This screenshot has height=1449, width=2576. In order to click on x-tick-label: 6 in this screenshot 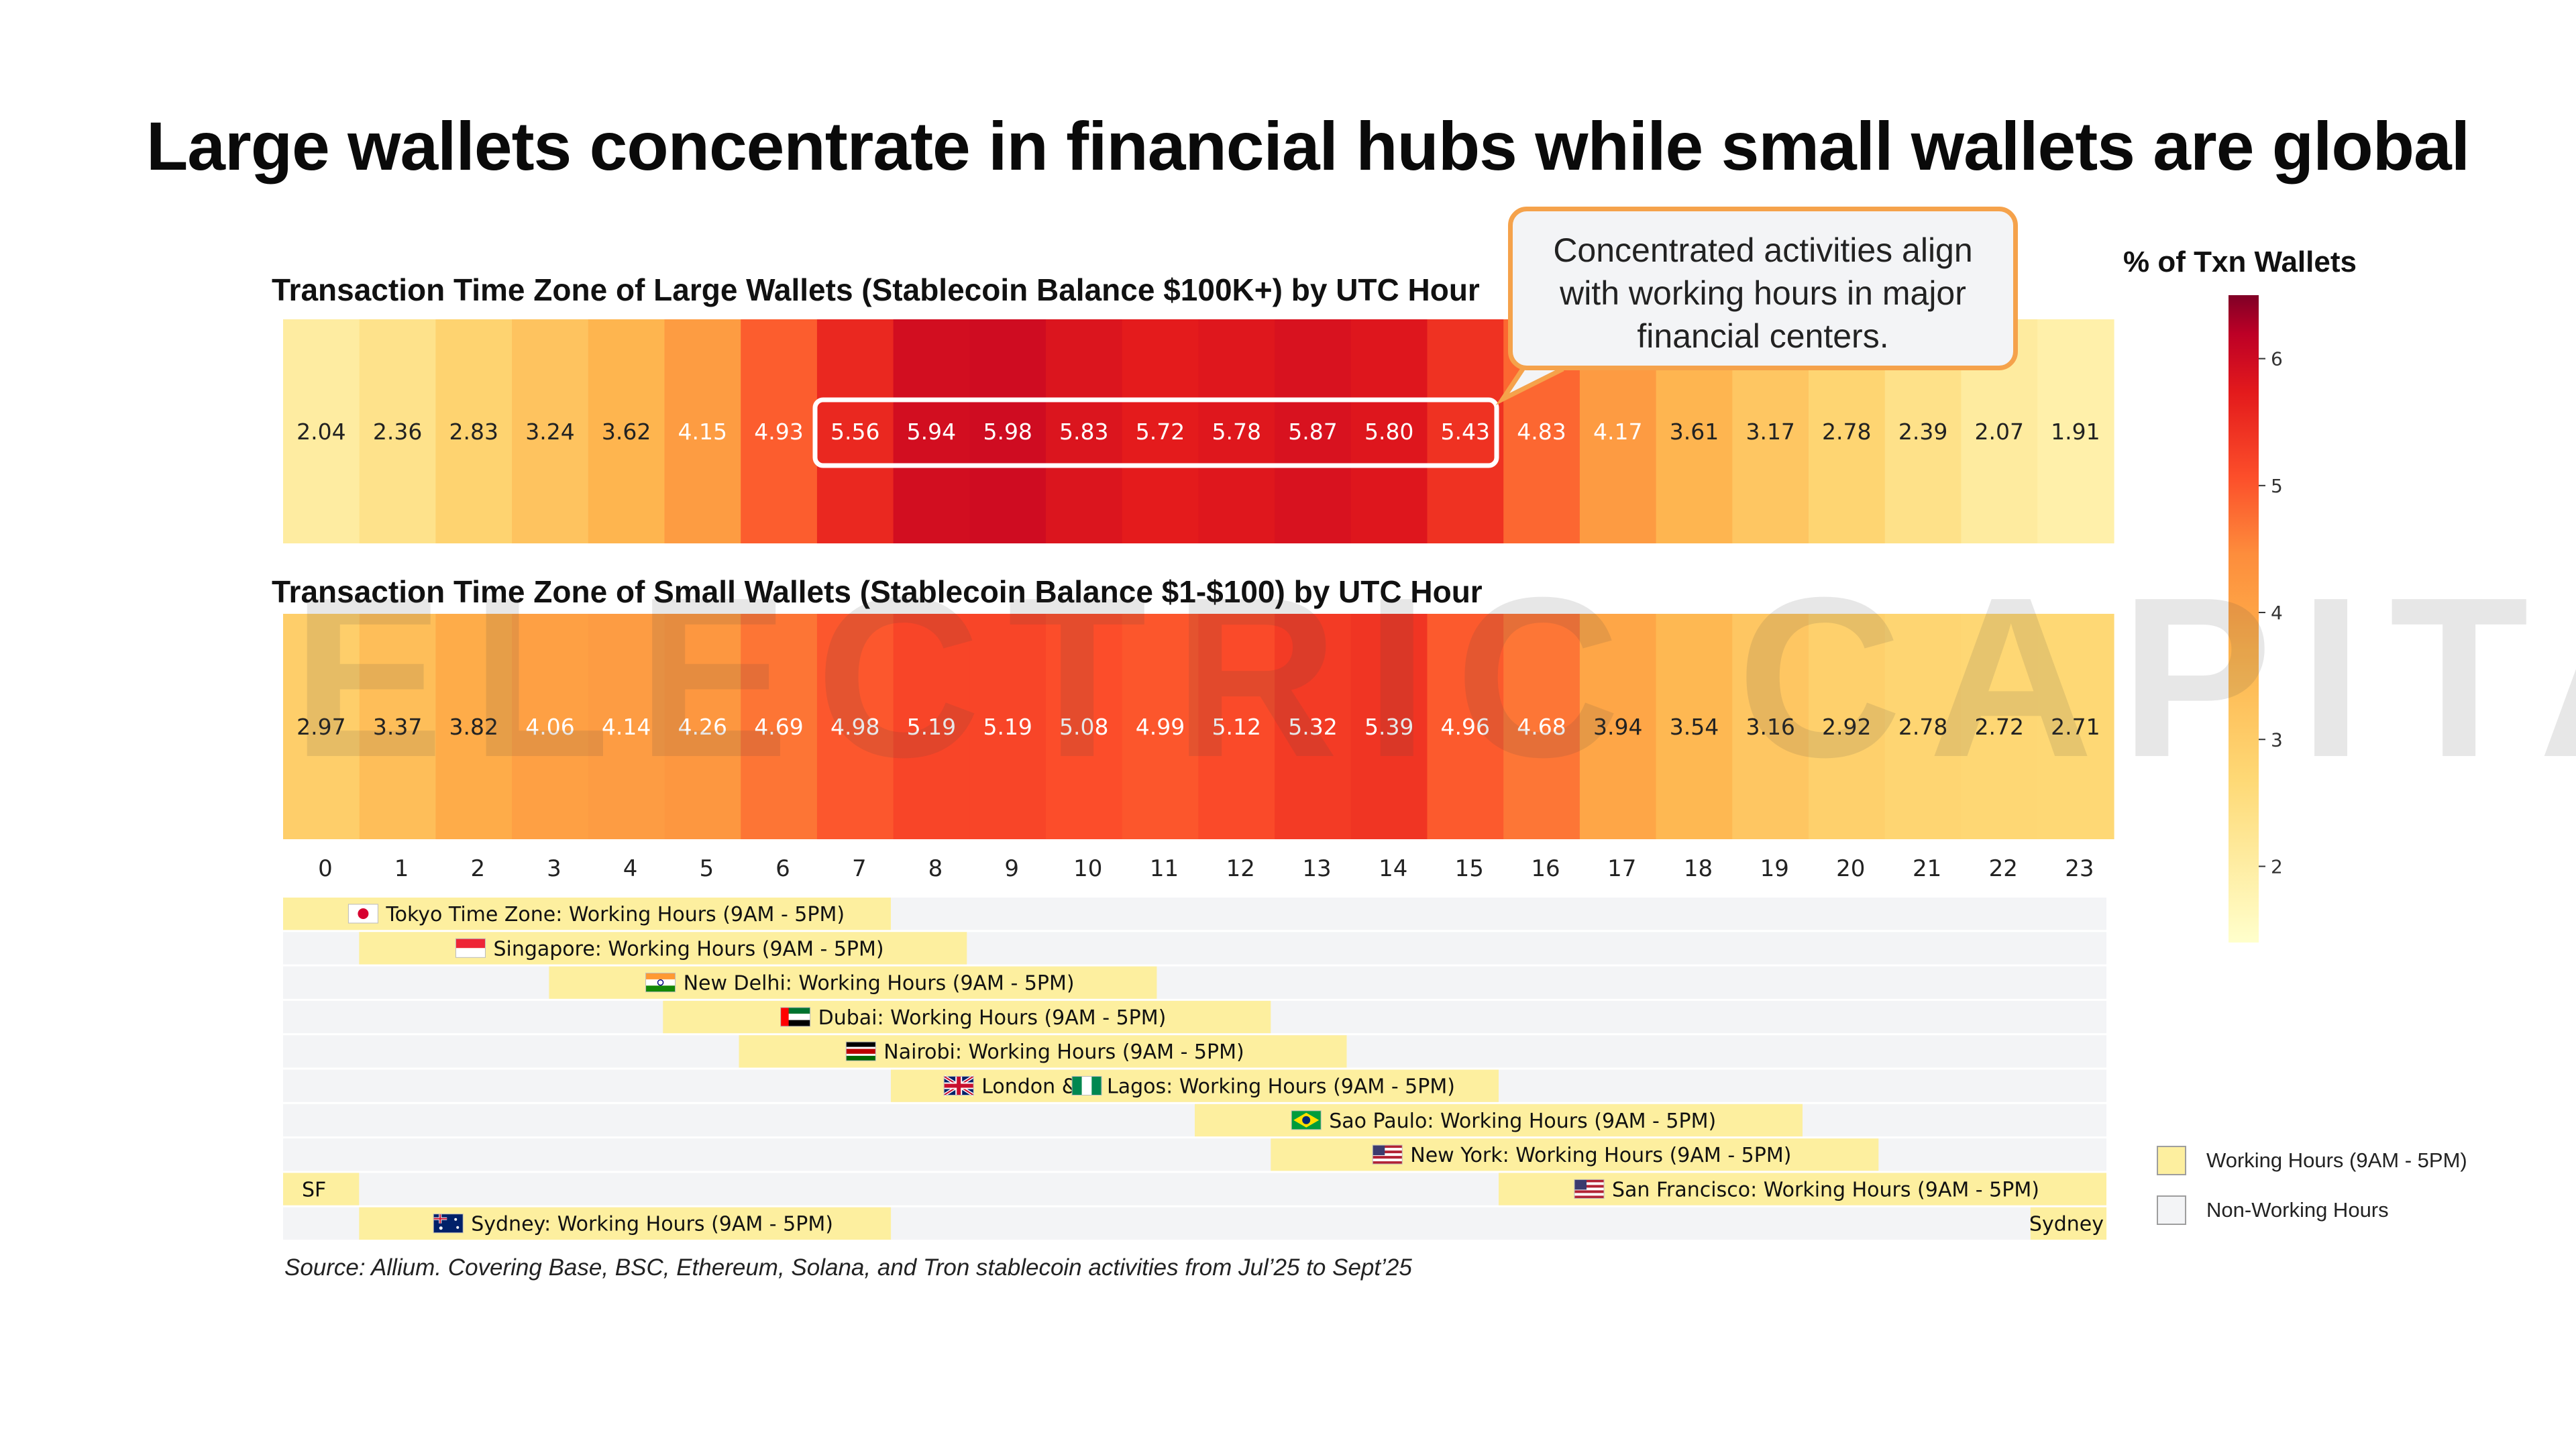, I will do `click(782, 868)`.